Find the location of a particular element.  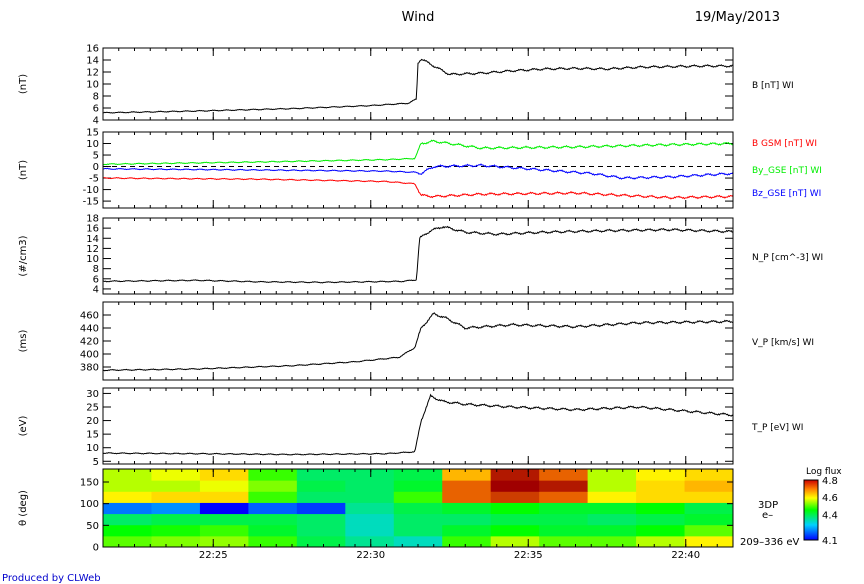

colorbar-tick-label: 4.4 is located at coordinates (830, 515).